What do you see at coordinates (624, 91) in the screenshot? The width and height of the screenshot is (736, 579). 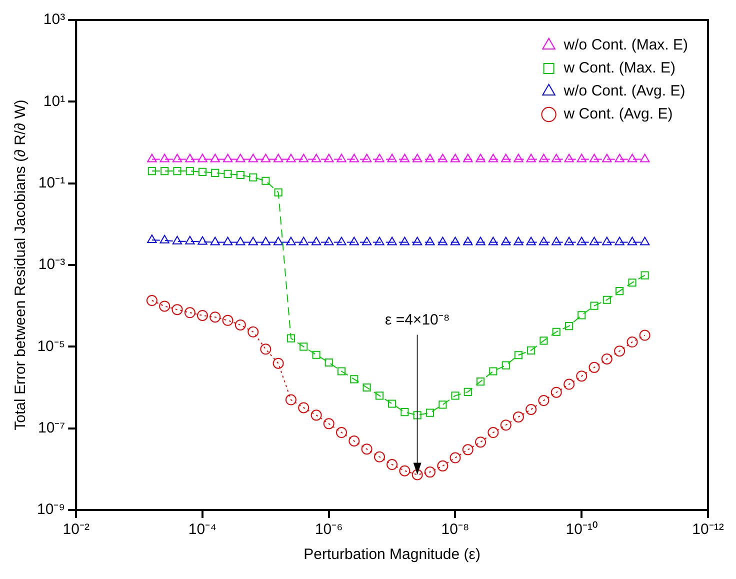 I see `legend-label: w/o Cont. (Avg. E)` at bounding box center [624, 91].